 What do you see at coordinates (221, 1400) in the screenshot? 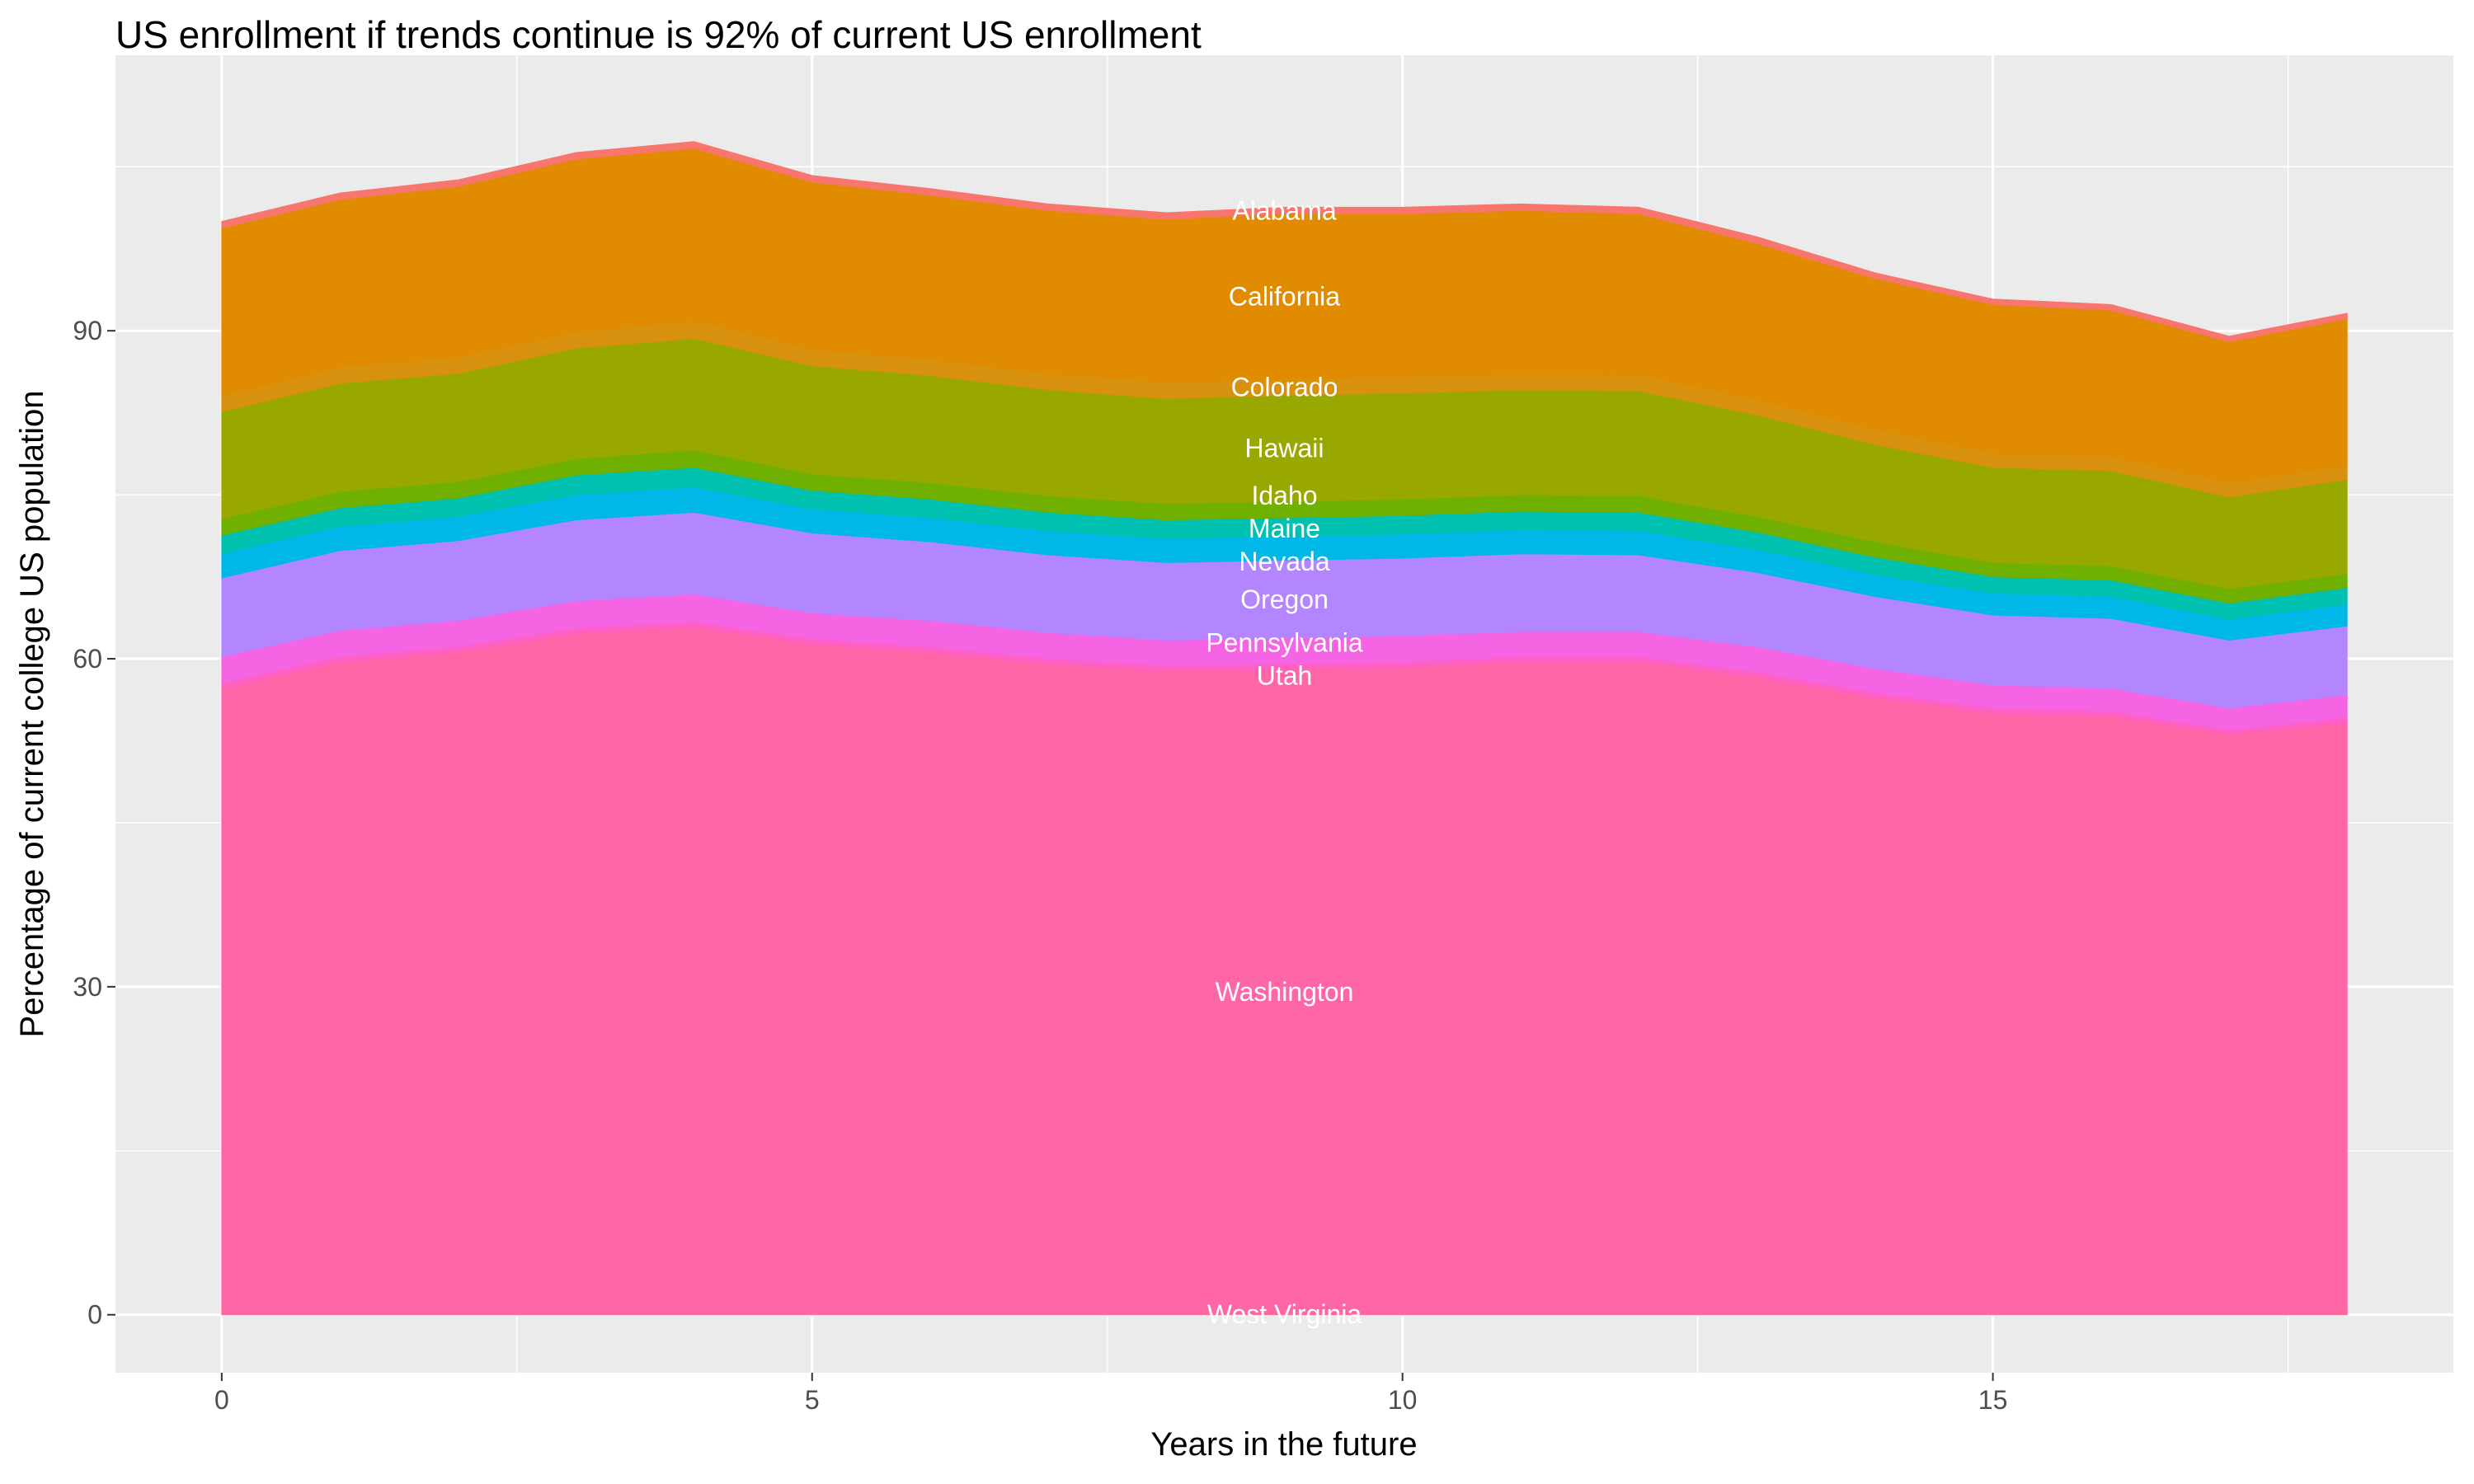
I see `x-tick-label: 0` at bounding box center [221, 1400].